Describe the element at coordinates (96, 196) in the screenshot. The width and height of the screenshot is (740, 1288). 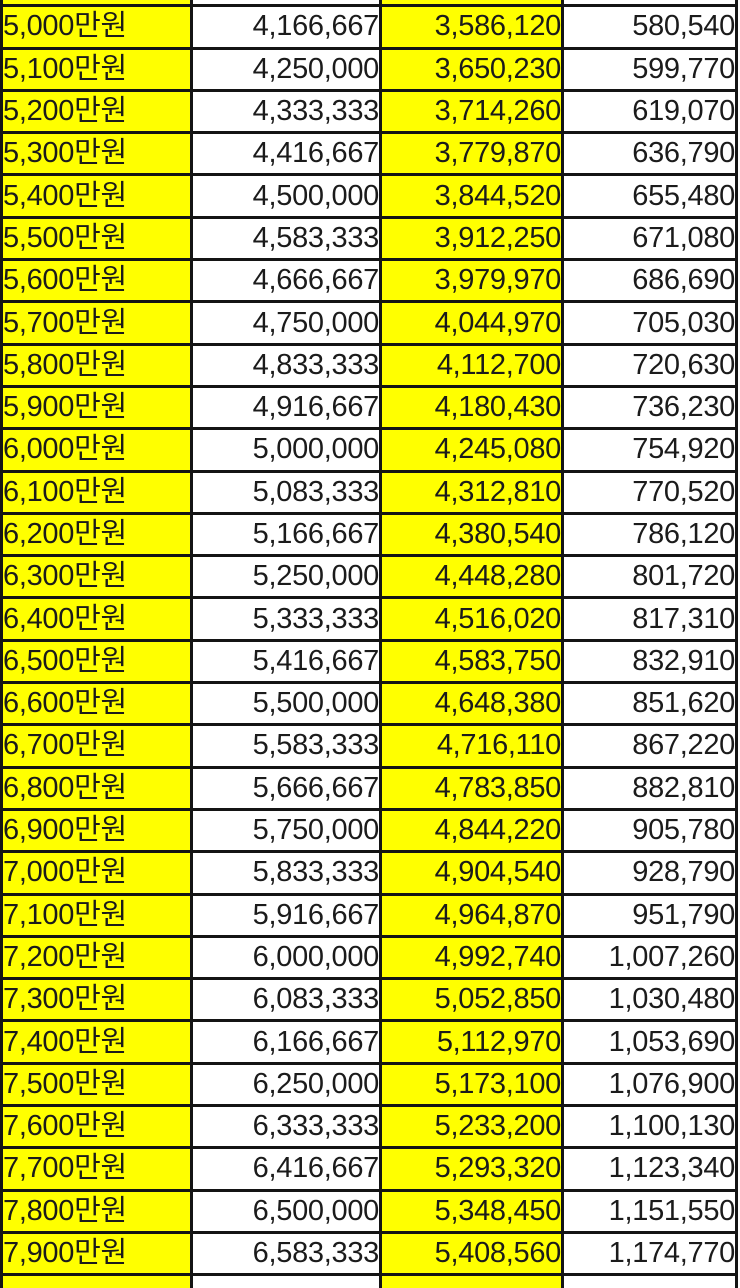
I see `income-cell: 5,400만원` at that location.